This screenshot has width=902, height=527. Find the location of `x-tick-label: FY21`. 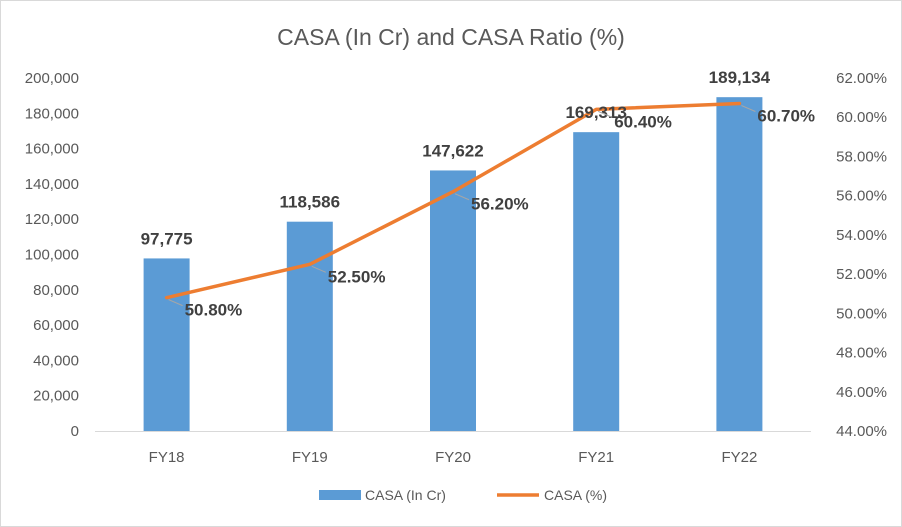

x-tick-label: FY21 is located at coordinates (596, 457).